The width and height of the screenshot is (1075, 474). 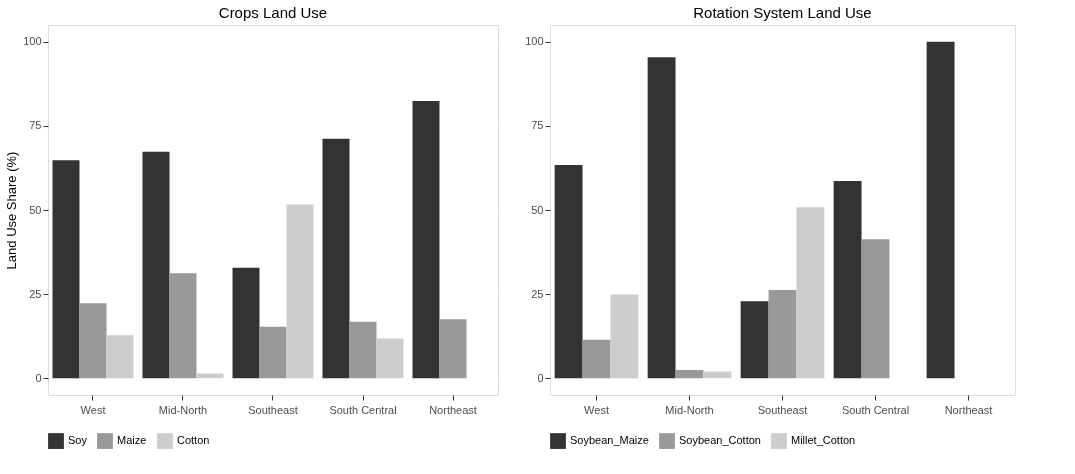 I want to click on legend-label: Maize, so click(x=132, y=440).